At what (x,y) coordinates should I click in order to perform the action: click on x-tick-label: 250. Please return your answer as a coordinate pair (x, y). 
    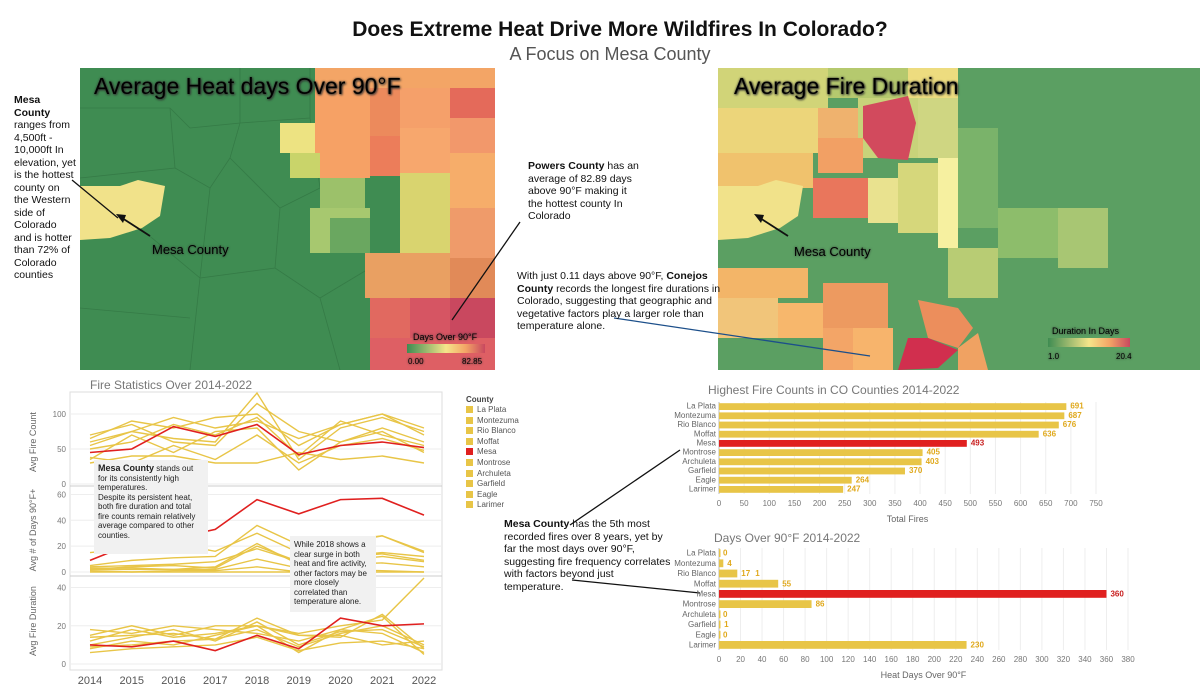
    Looking at the image, I should click on (845, 503).